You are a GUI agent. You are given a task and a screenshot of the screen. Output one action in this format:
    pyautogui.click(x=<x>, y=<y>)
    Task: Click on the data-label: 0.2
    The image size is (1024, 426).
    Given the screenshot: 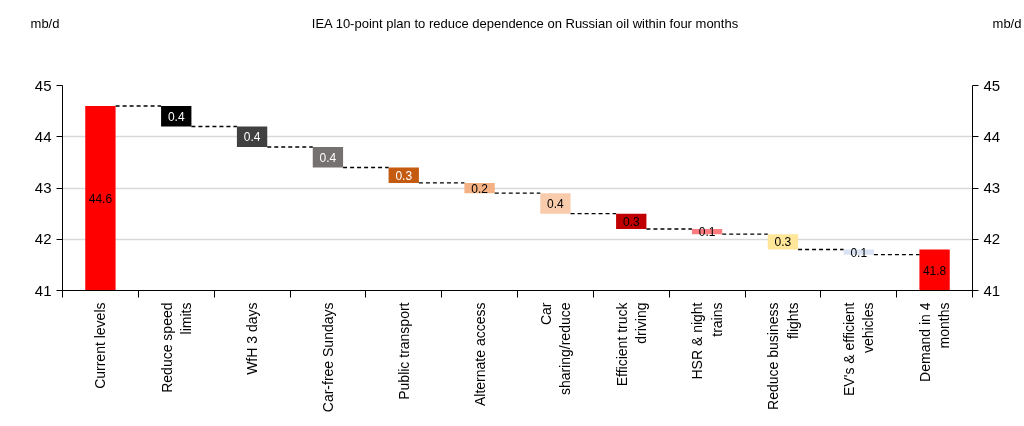 What is the action you would take?
    pyautogui.click(x=480, y=188)
    